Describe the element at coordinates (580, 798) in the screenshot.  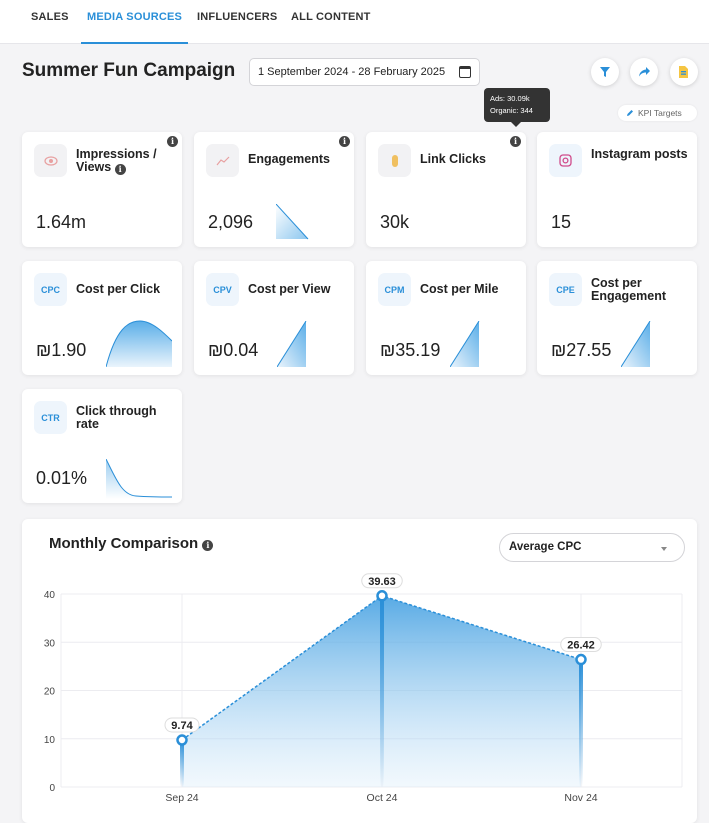
I see `x-tick-label: Nov 24` at that location.